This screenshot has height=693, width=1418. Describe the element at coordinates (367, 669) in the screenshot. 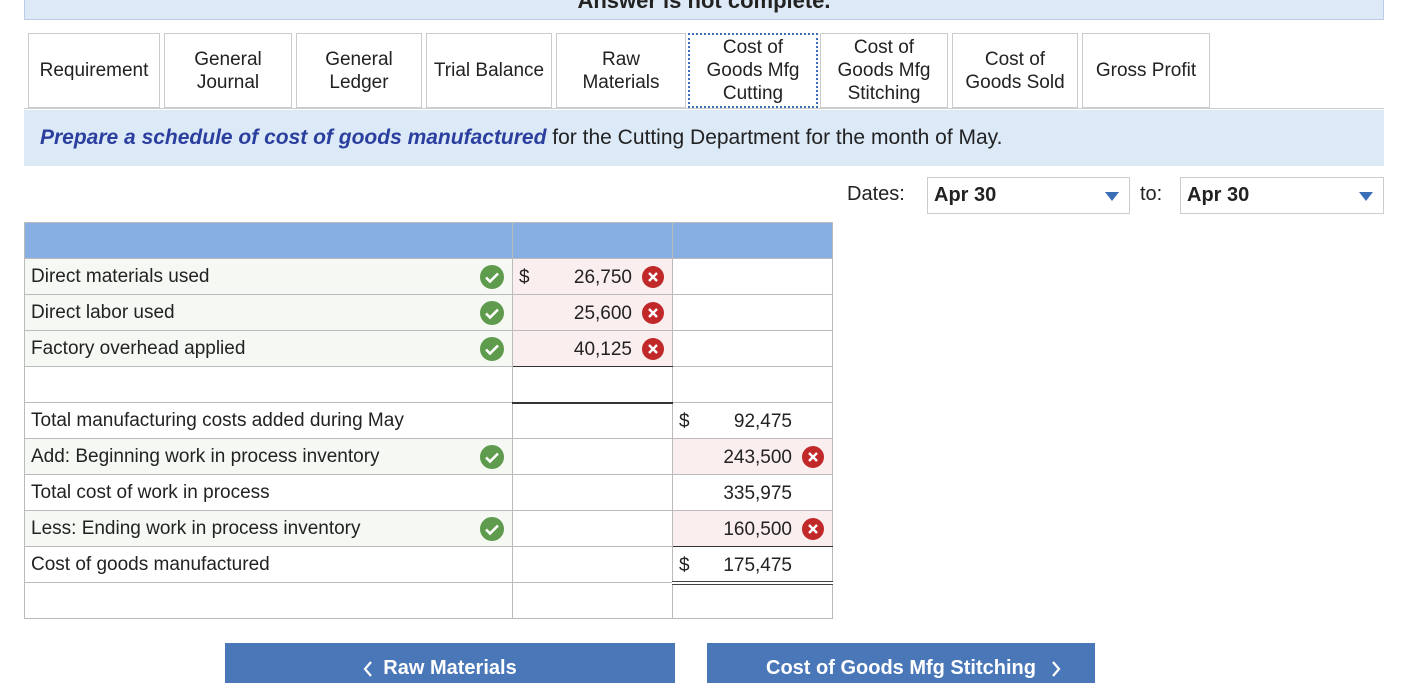

I see `chevron-left` at that location.